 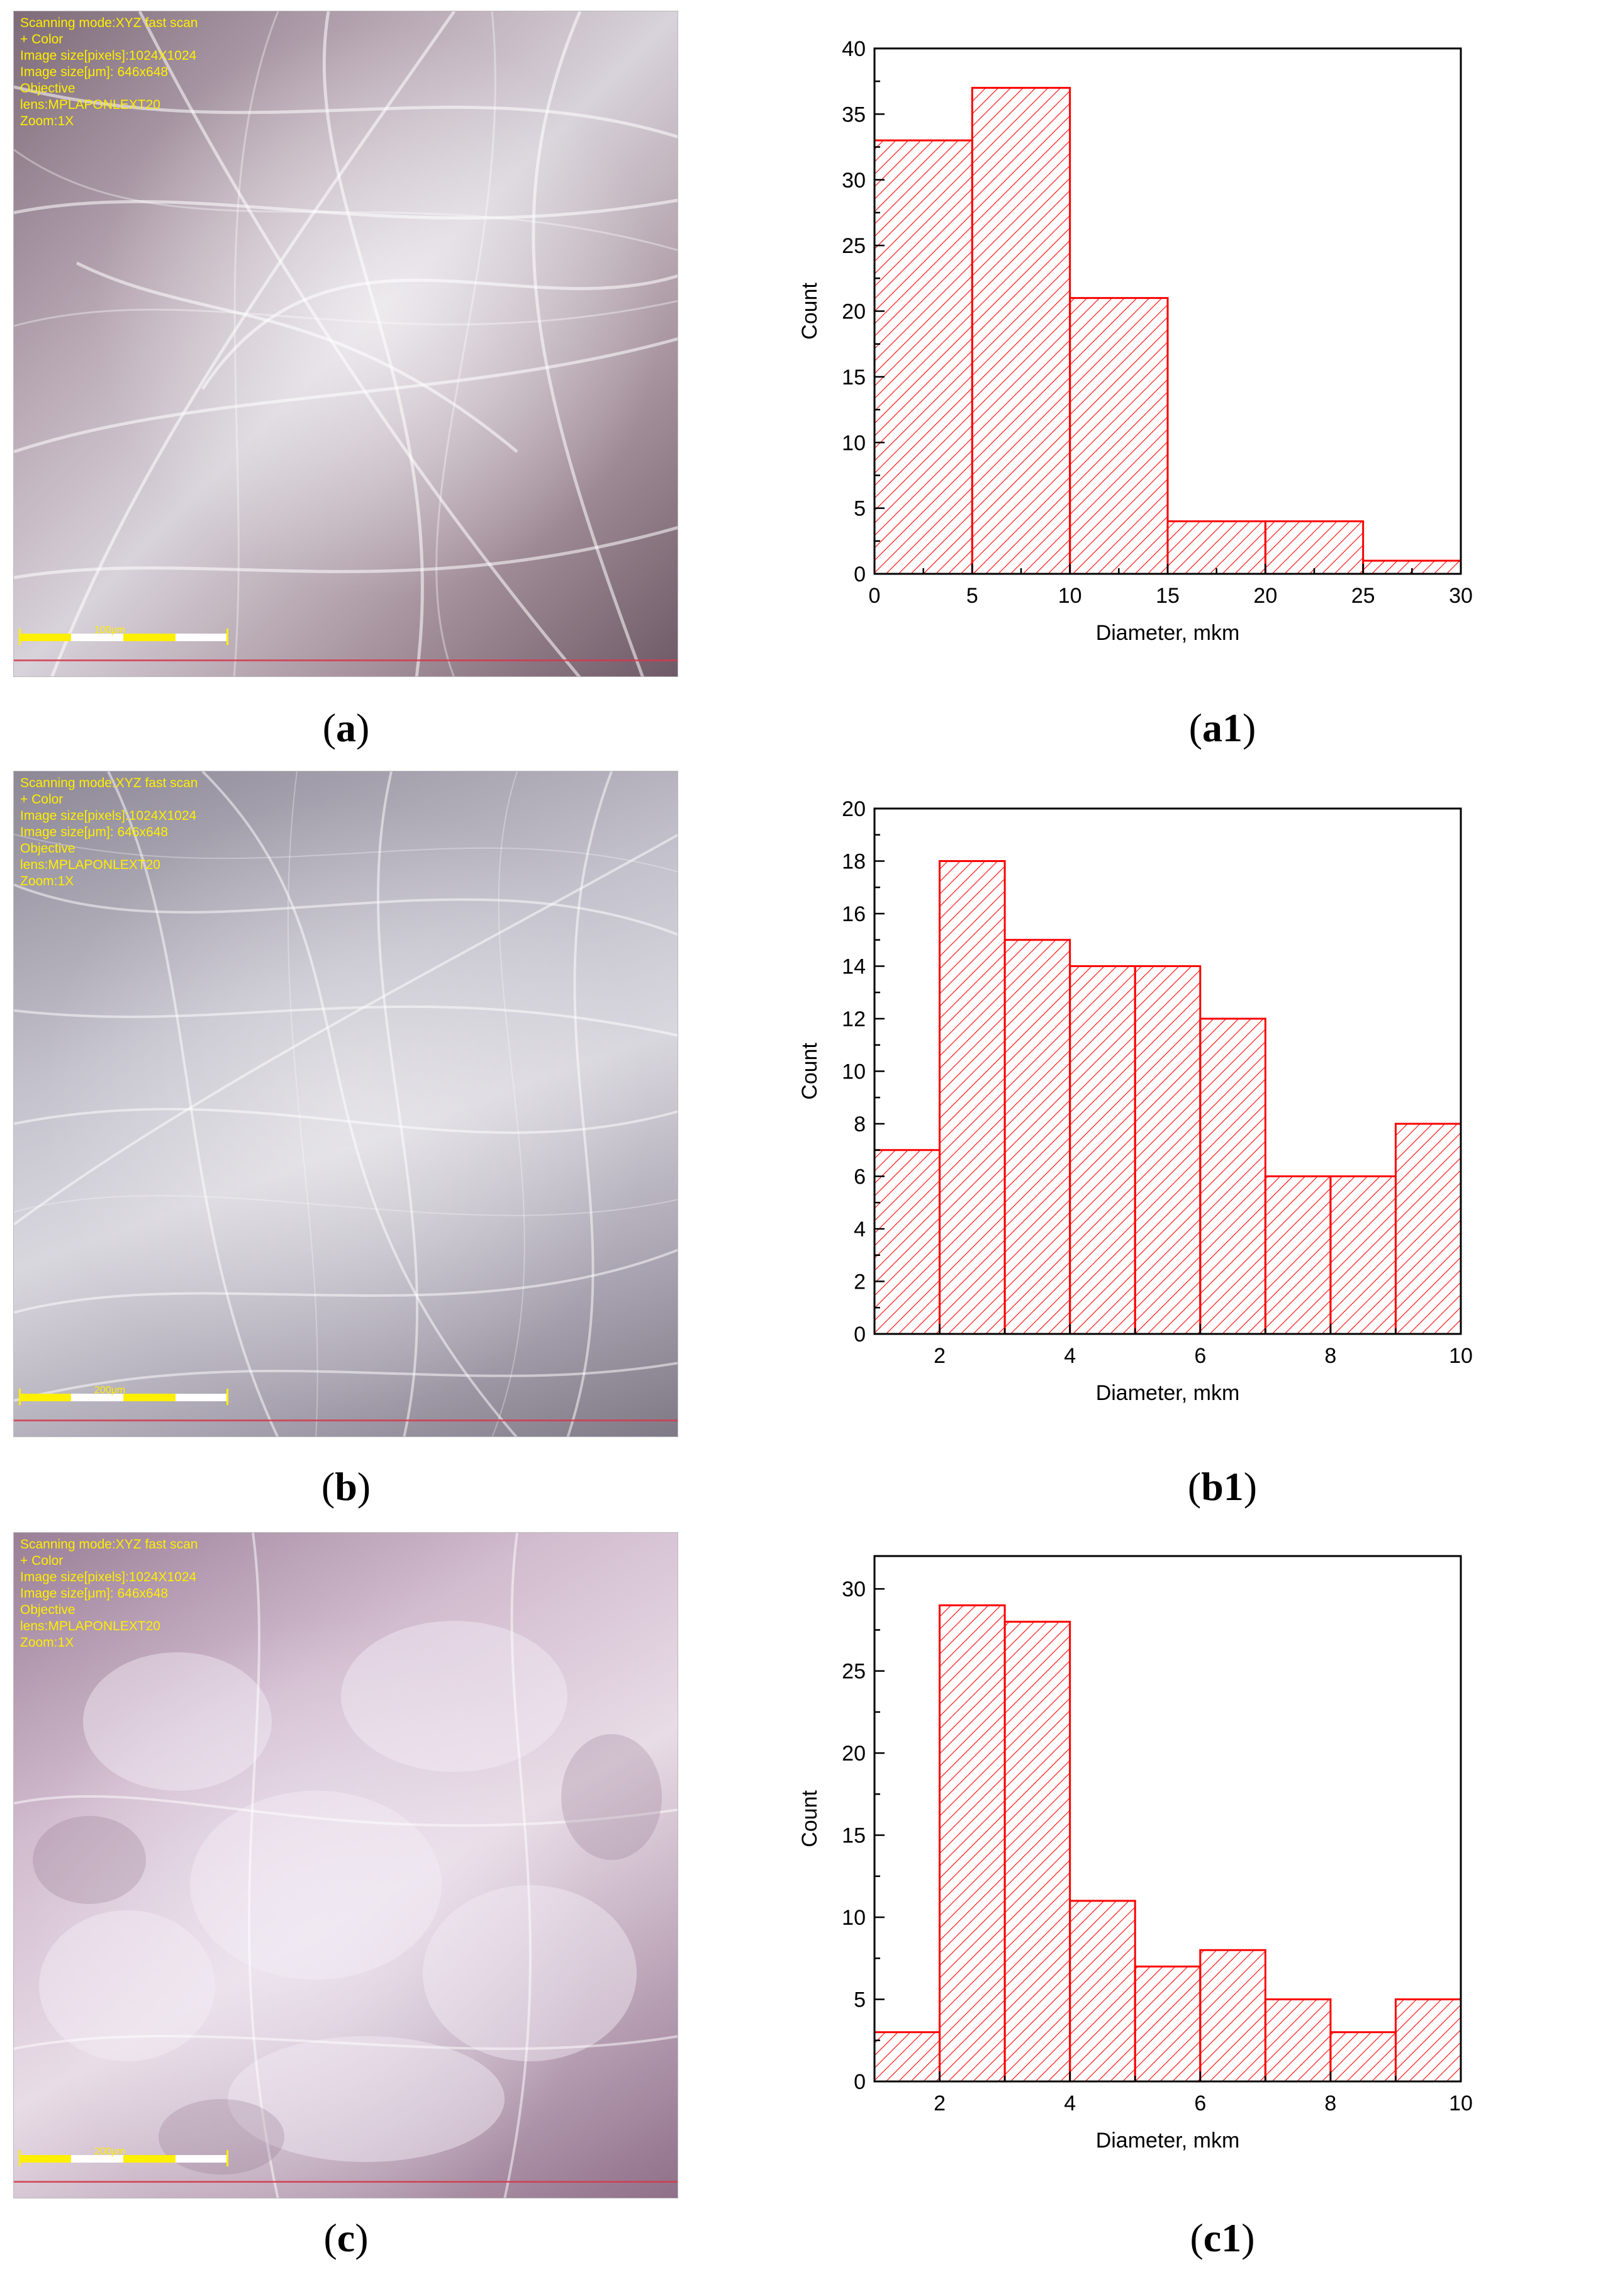 I want to click on x-tick-label: 5, so click(x=972, y=596).